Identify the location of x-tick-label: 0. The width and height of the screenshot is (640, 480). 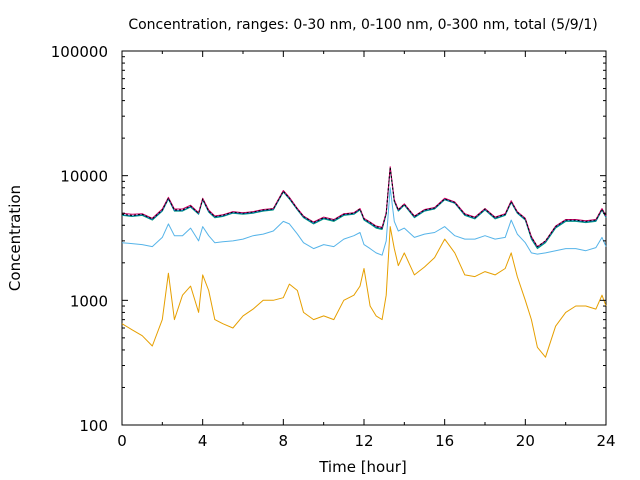
(122, 441).